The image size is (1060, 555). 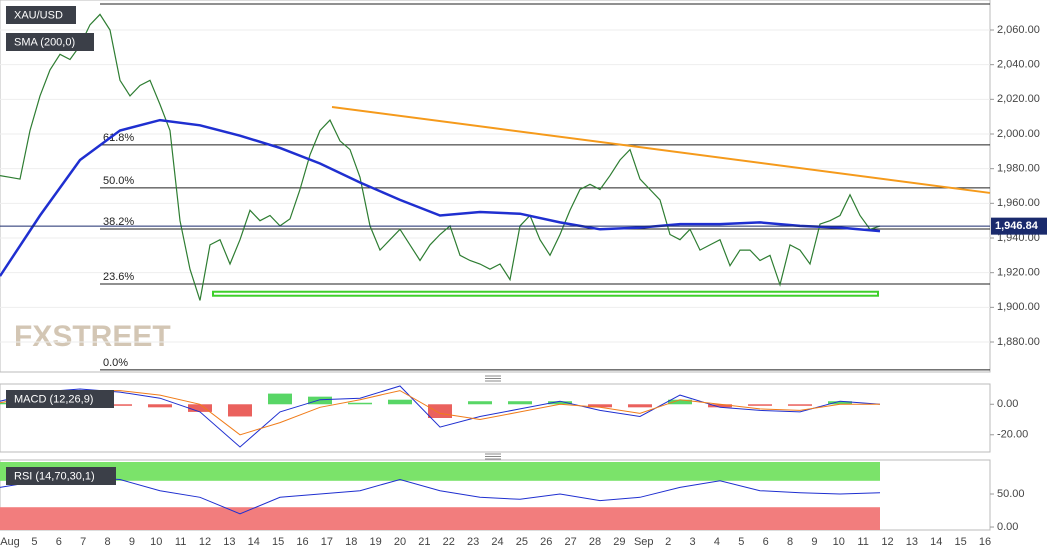 I want to click on fib-label: 50.0%, so click(x=118, y=181).